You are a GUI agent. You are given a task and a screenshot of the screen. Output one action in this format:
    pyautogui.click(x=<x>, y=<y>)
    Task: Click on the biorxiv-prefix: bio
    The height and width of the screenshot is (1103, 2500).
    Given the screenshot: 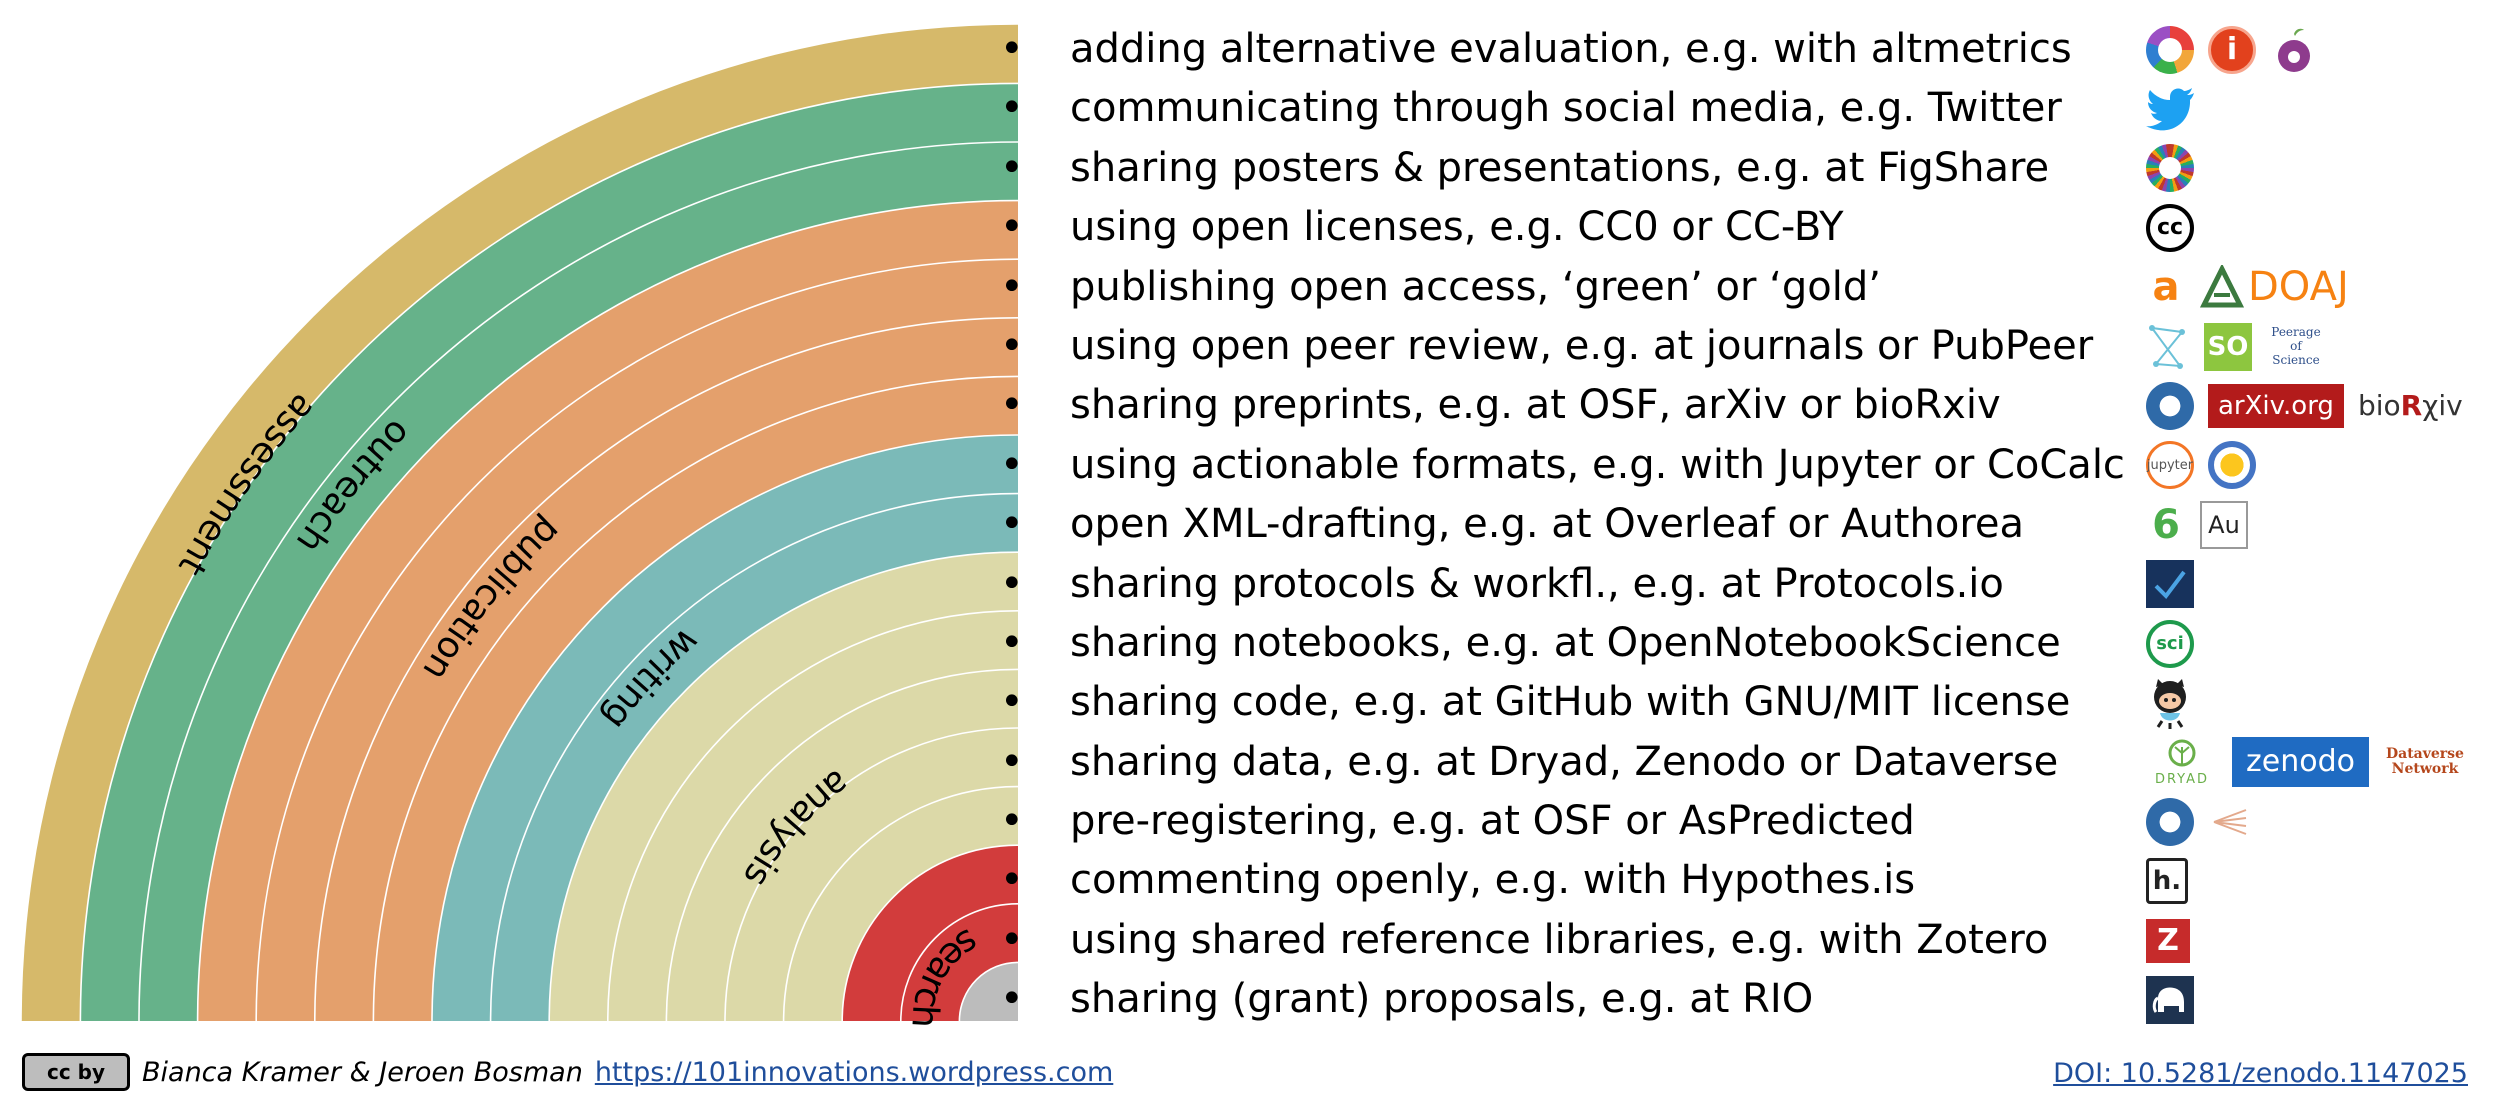 What is the action you would take?
    pyautogui.click(x=2379, y=406)
    